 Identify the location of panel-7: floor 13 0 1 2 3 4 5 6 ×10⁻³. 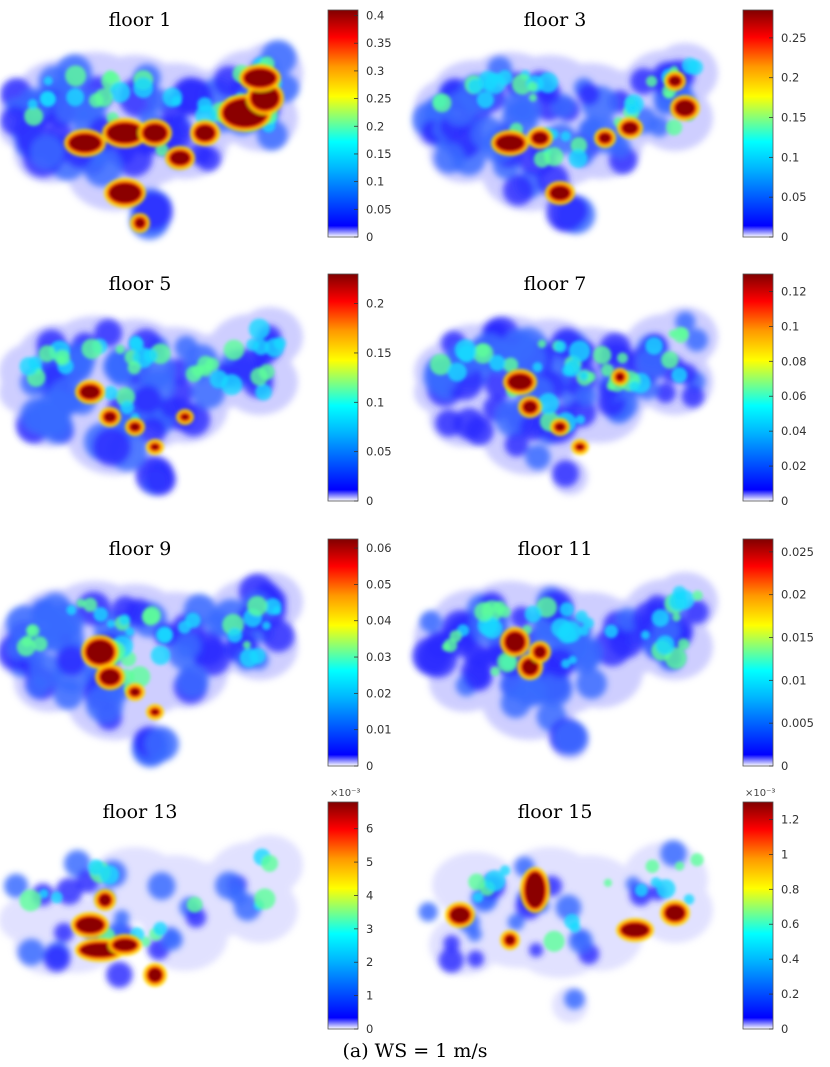
(186, 912).